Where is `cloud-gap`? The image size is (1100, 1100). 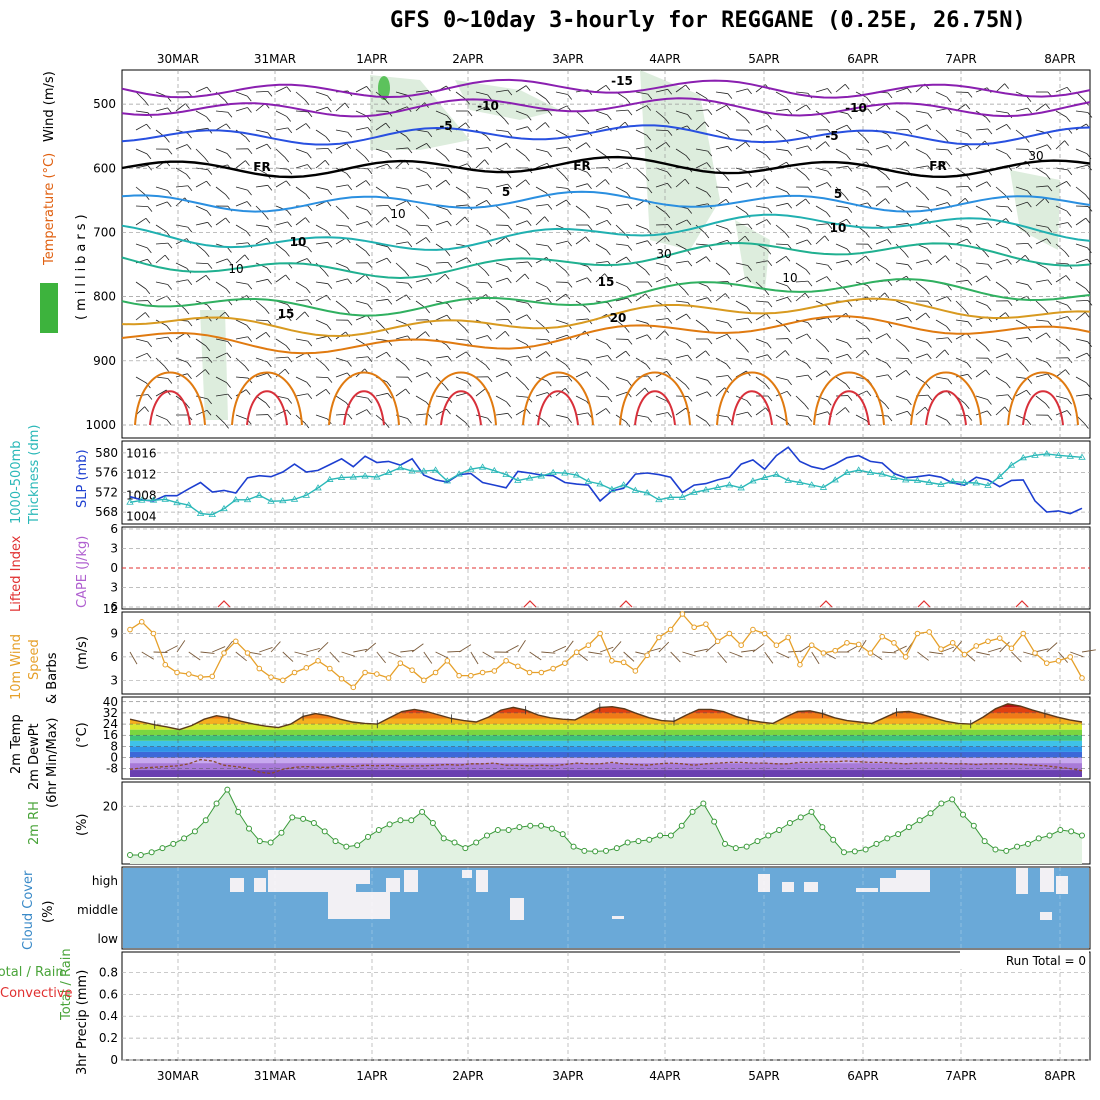
cloud-gap is located at coordinates (618, 917).